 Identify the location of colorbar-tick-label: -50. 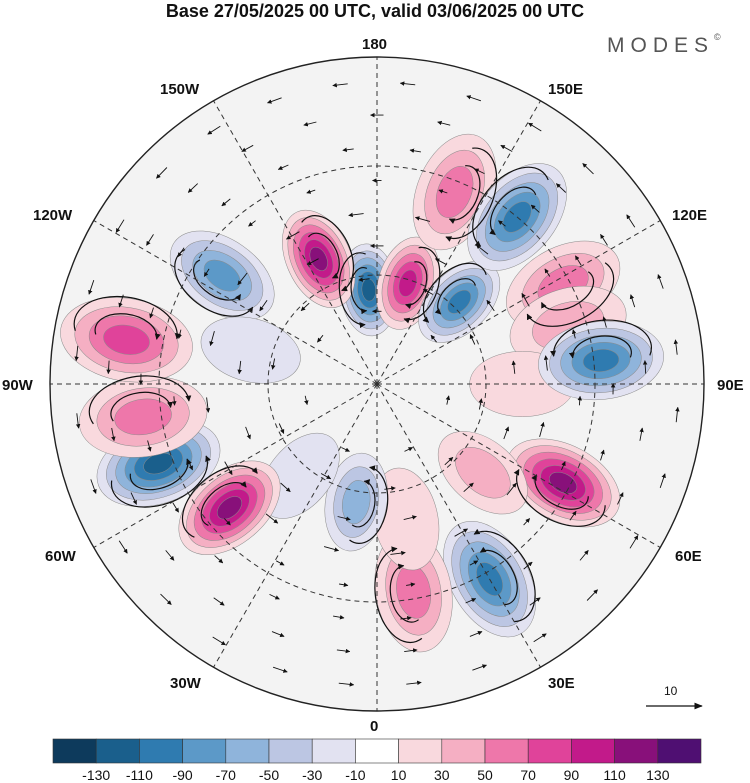
(269, 775).